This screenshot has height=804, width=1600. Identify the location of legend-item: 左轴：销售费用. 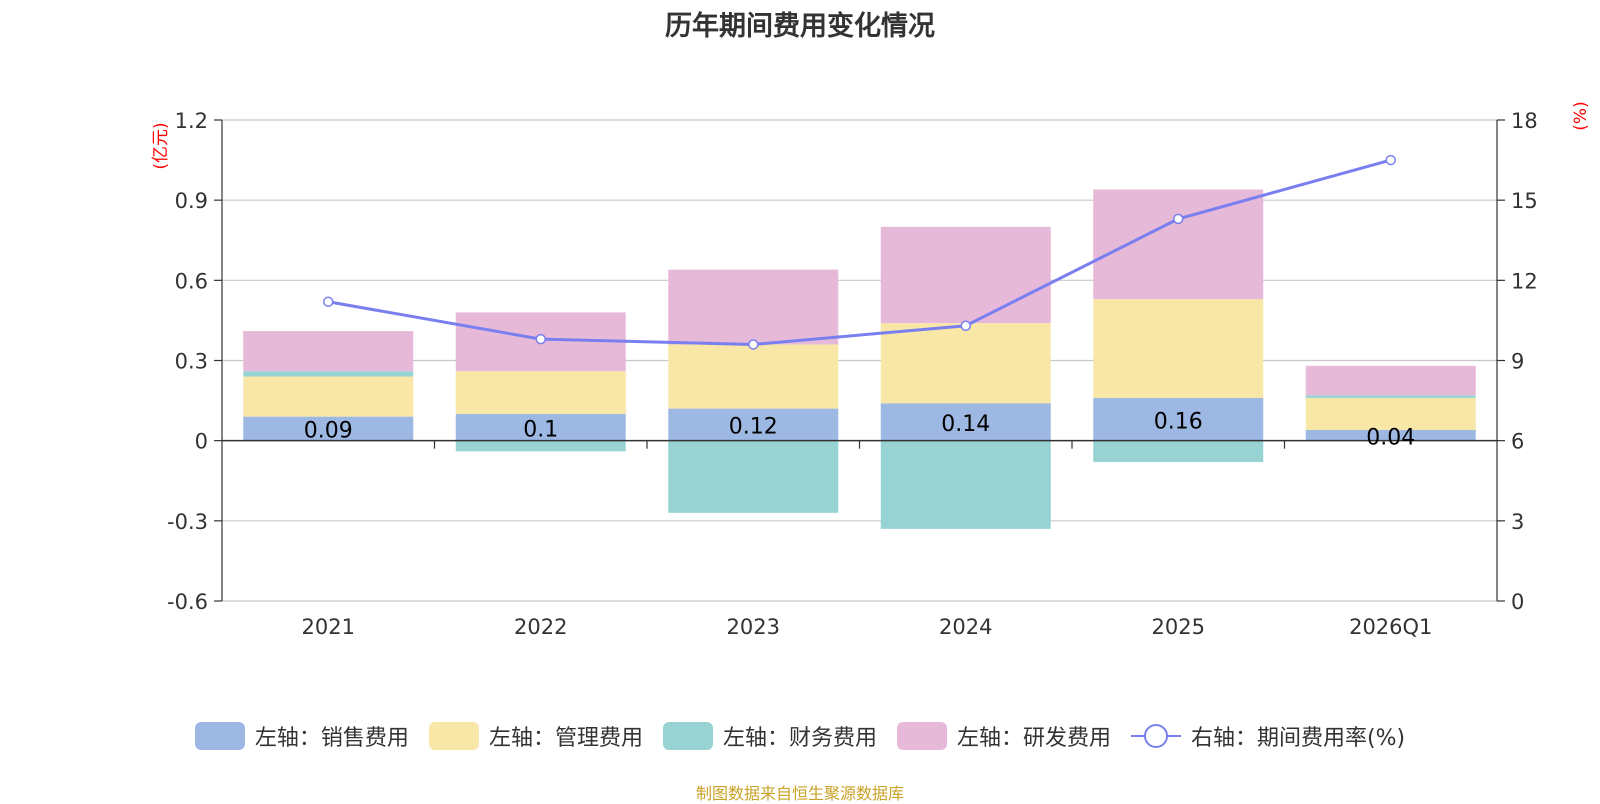
(301, 736).